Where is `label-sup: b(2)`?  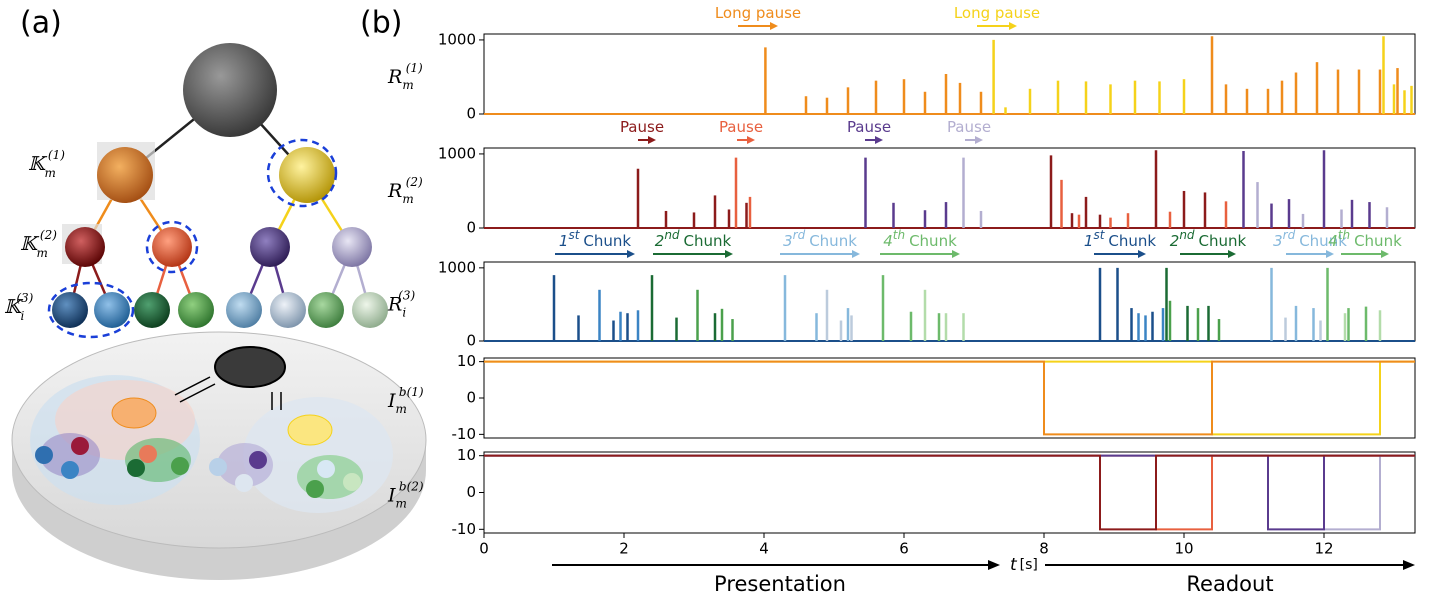
label-sup: b(2) is located at coordinates (411, 486).